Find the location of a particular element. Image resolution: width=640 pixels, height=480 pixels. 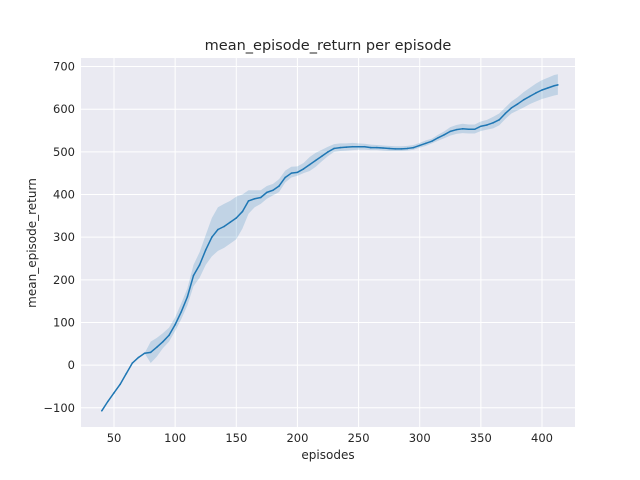

y-axis-ticks: −100 0 100 200 300 400 500 600 700 is located at coordinates (59, 237).